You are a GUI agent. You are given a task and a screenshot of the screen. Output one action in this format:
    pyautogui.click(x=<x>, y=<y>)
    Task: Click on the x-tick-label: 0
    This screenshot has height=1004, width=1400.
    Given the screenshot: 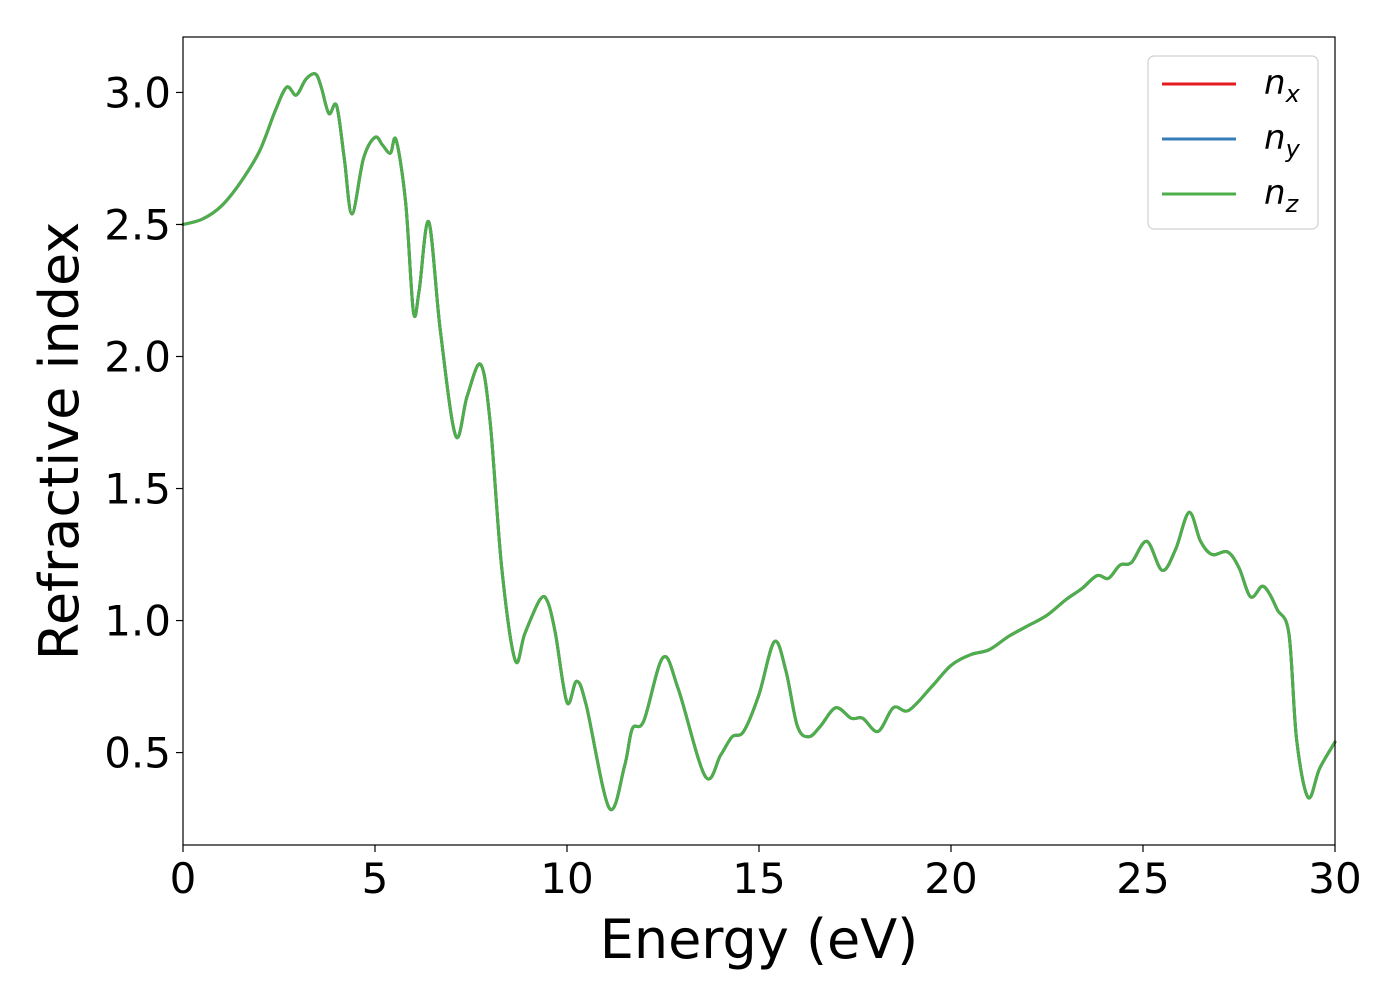 What is the action you would take?
    pyautogui.click(x=183, y=878)
    